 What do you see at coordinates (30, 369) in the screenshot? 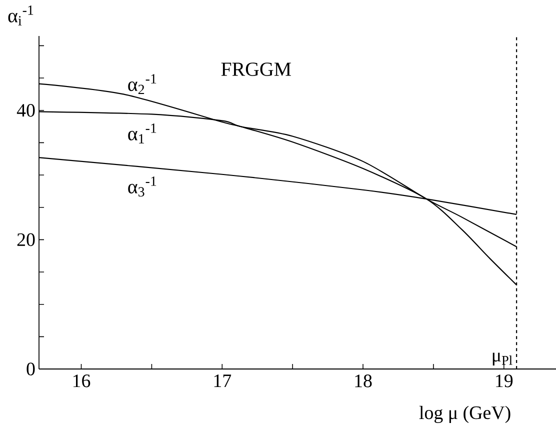
I see `y-tick-label: 0` at bounding box center [30, 369].